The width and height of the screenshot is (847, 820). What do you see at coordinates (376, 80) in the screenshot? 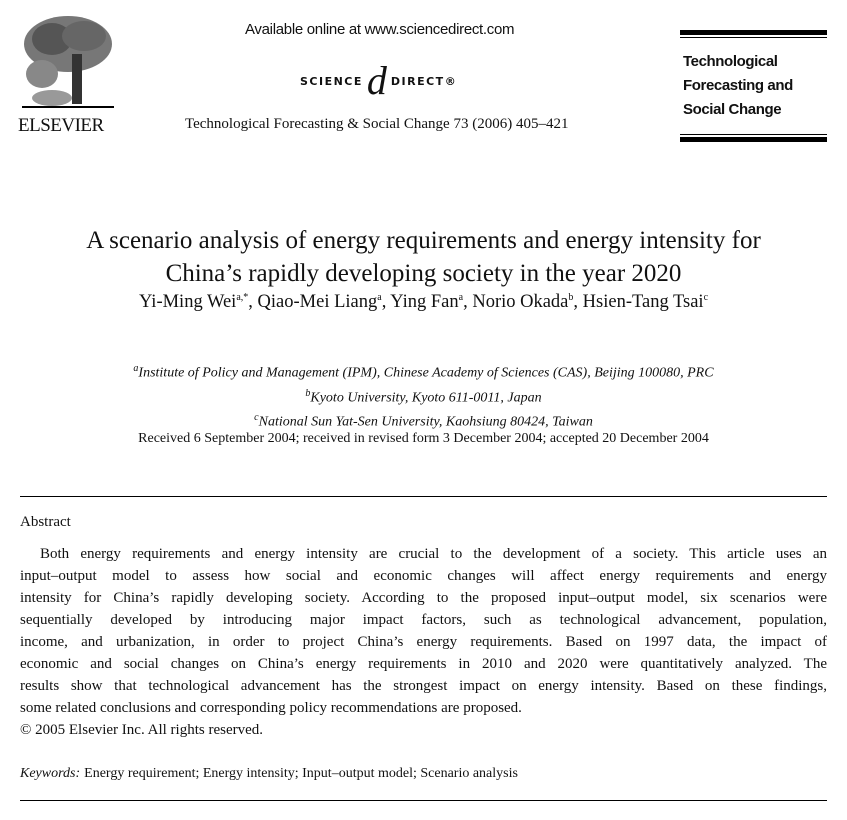
I see `logo-at-glyph: d` at bounding box center [376, 80].